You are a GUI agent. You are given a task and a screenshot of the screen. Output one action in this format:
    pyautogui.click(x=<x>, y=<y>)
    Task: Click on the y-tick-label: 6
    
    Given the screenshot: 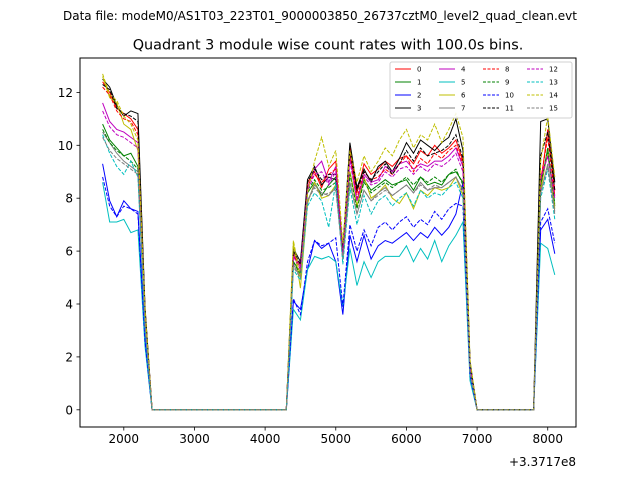 What is the action you would take?
    pyautogui.click(x=69, y=252)
    